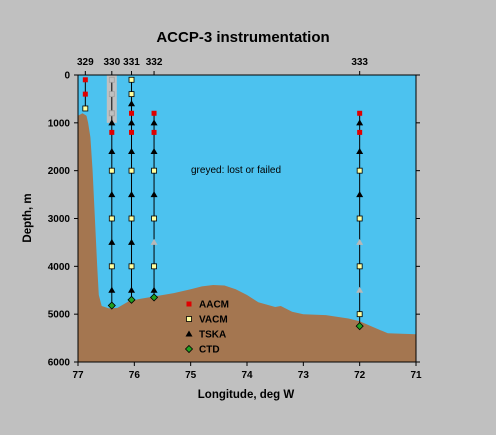 The width and height of the screenshot is (496, 435). I want to click on y-tick-label: 1000, so click(59, 123).